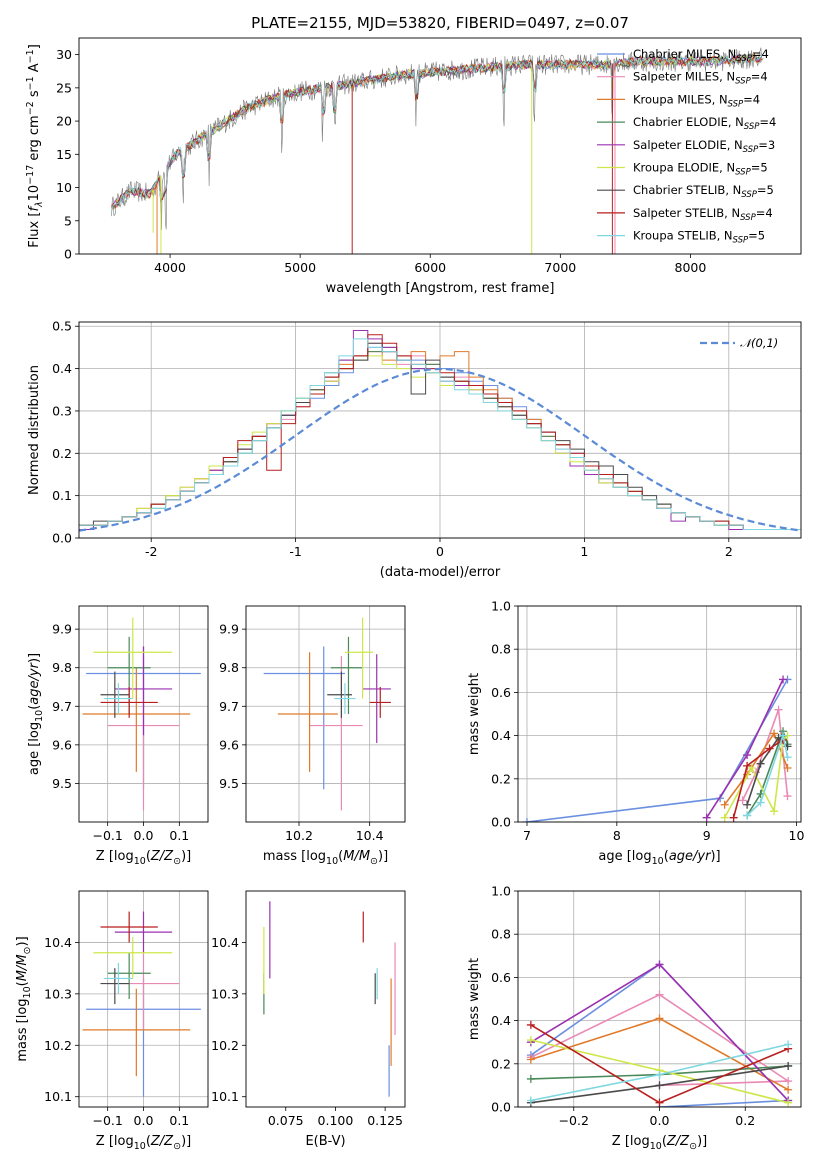 The height and width of the screenshot is (1170, 819). What do you see at coordinates (560, 267) in the screenshot?
I see `x-tick-label: 7000` at bounding box center [560, 267].